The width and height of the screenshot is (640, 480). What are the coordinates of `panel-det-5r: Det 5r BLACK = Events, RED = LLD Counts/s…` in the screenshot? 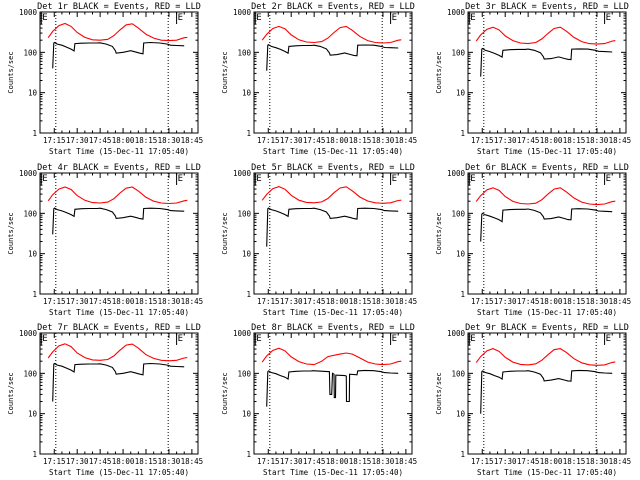 It's located at (319, 240).